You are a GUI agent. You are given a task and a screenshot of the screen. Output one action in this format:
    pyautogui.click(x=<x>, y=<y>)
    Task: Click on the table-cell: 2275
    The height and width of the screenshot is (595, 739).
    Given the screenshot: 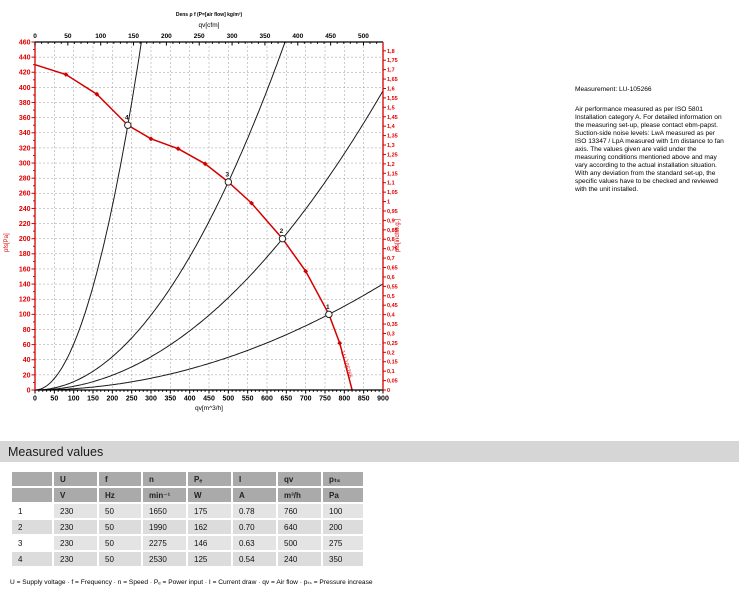 What is the action you would take?
    pyautogui.click(x=164, y=543)
    